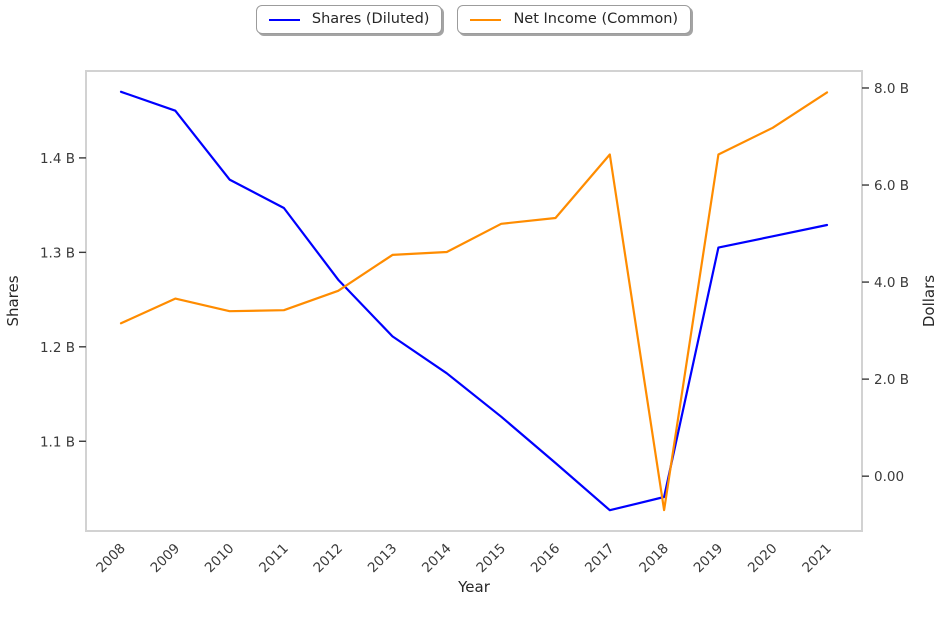  Describe the element at coordinates (57, 253) in the screenshot. I see `y-axis-left-tick-label: 1.3 B` at that location.